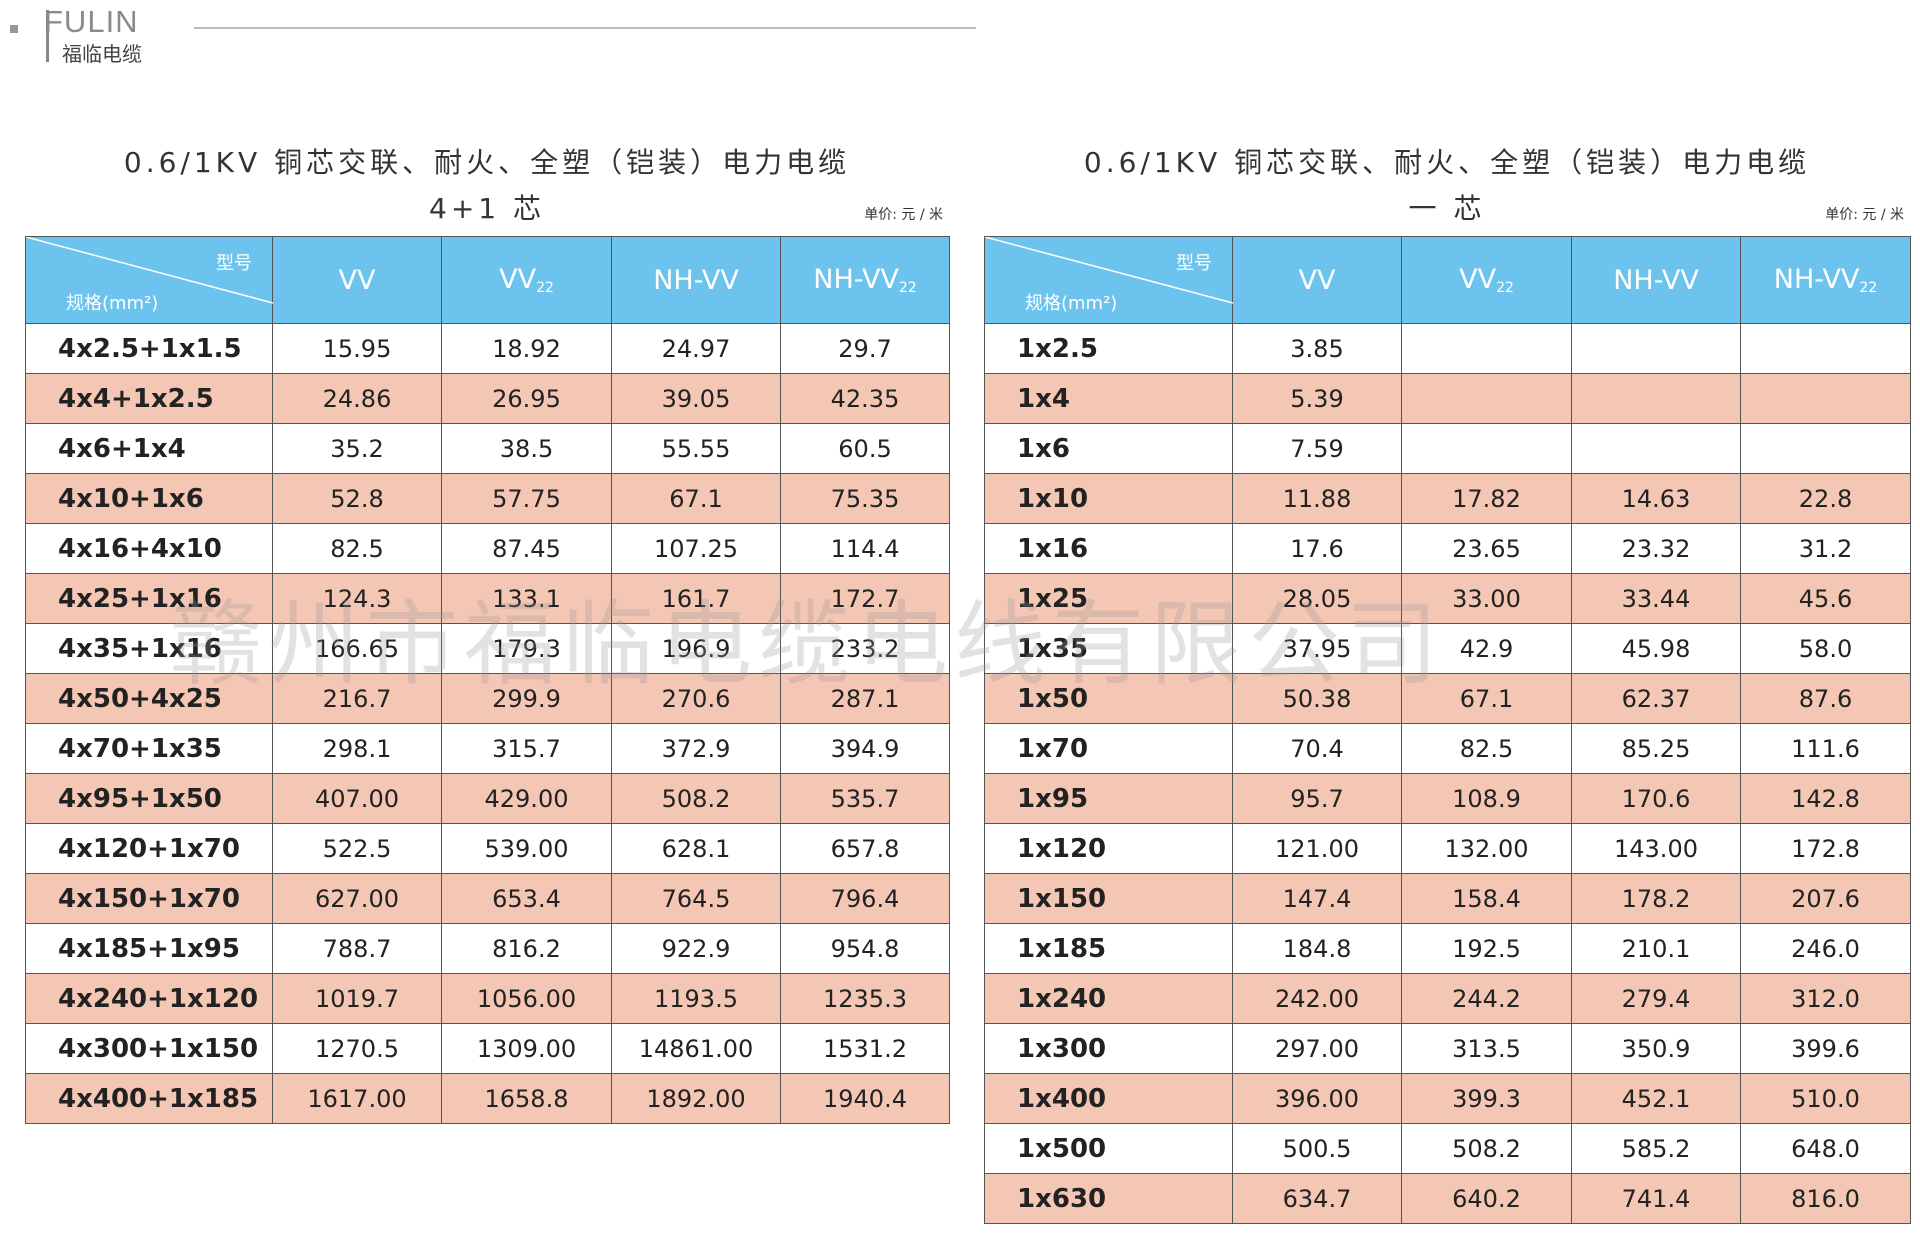 The image size is (1920, 1234). Describe the element at coordinates (696, 548) in the screenshot. I see `price-cell: 107.25` at that location.